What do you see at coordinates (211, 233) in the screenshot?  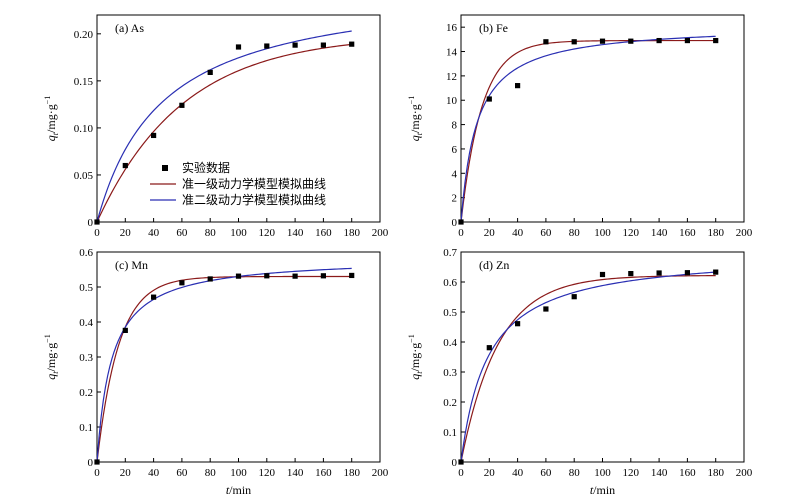 I see `x-tick-label: 80` at bounding box center [211, 233].